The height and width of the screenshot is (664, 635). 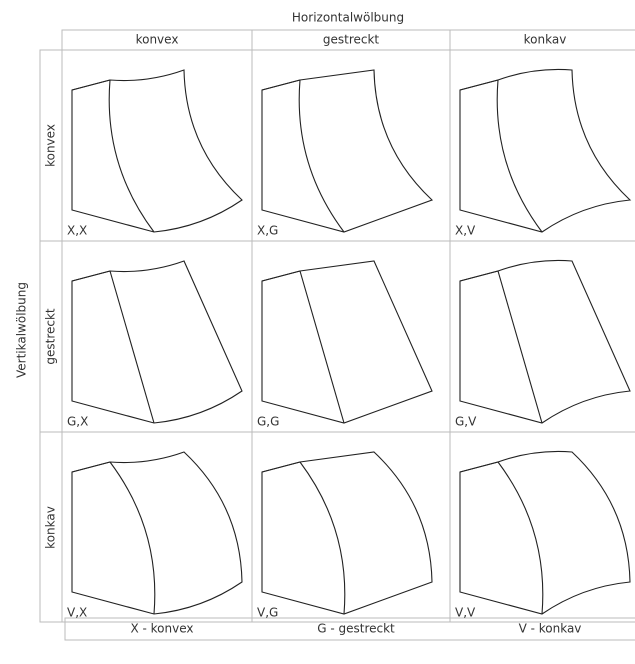 What do you see at coordinates (356, 629) in the screenshot?
I see `legend-item: G - gestreckt` at bounding box center [356, 629].